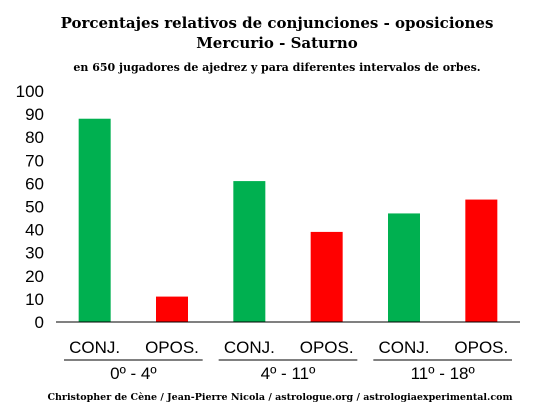 The height and width of the screenshot is (413, 555). I want to click on x-group-label: 4º - 11º, so click(288, 373).